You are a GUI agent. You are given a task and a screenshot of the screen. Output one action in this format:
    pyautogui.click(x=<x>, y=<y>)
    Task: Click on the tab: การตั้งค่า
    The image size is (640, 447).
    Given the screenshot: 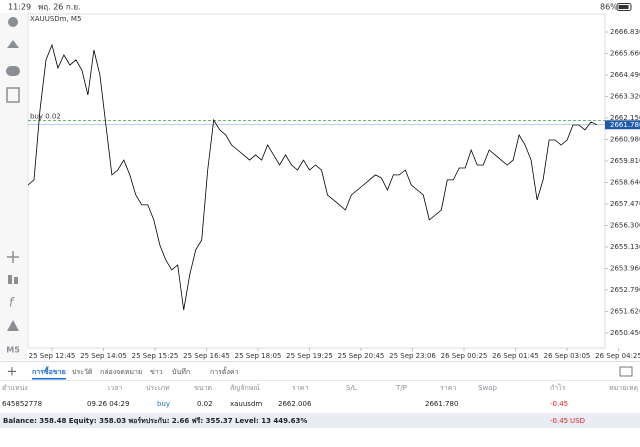 What is the action you would take?
    pyautogui.click(x=224, y=370)
    